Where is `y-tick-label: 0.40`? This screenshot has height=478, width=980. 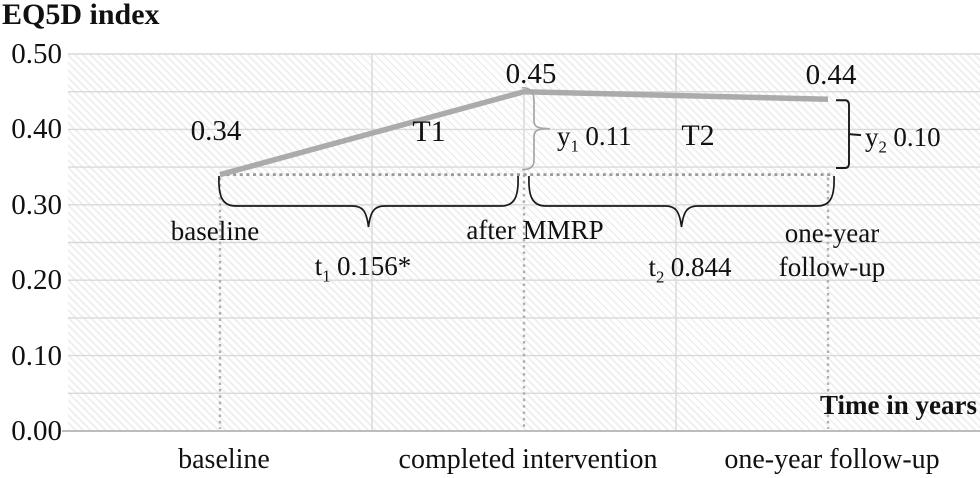
y-tick-label: 0.40 is located at coordinates (36, 129).